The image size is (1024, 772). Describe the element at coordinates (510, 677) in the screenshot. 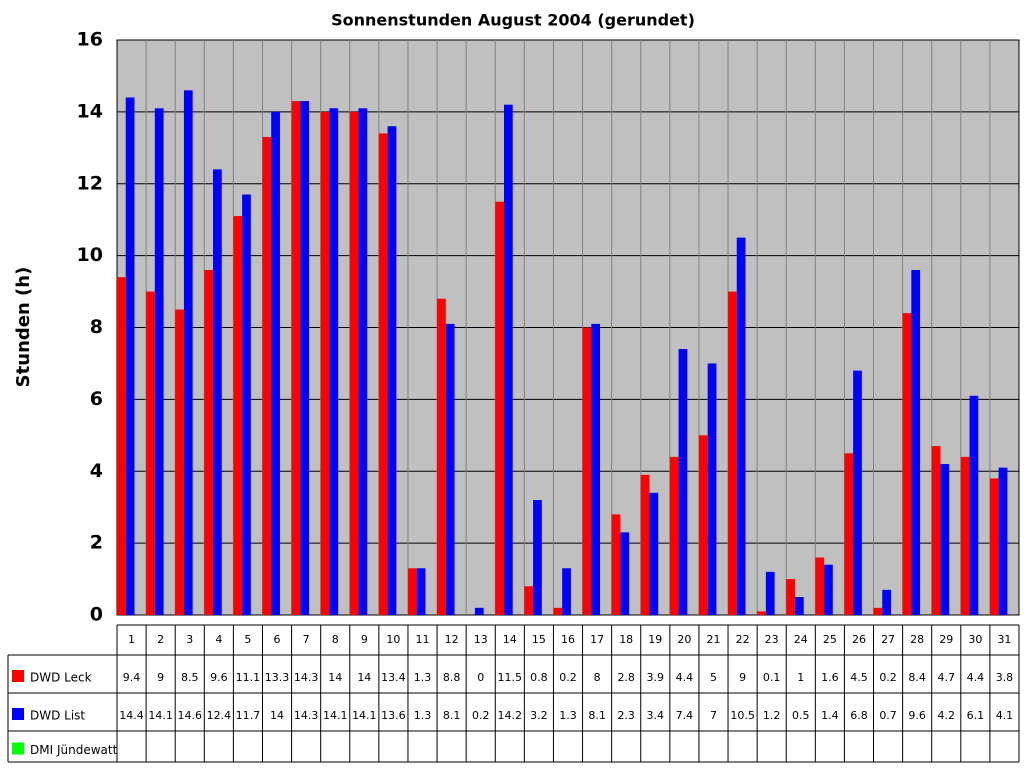

I see `data-label: 11.5` at that location.